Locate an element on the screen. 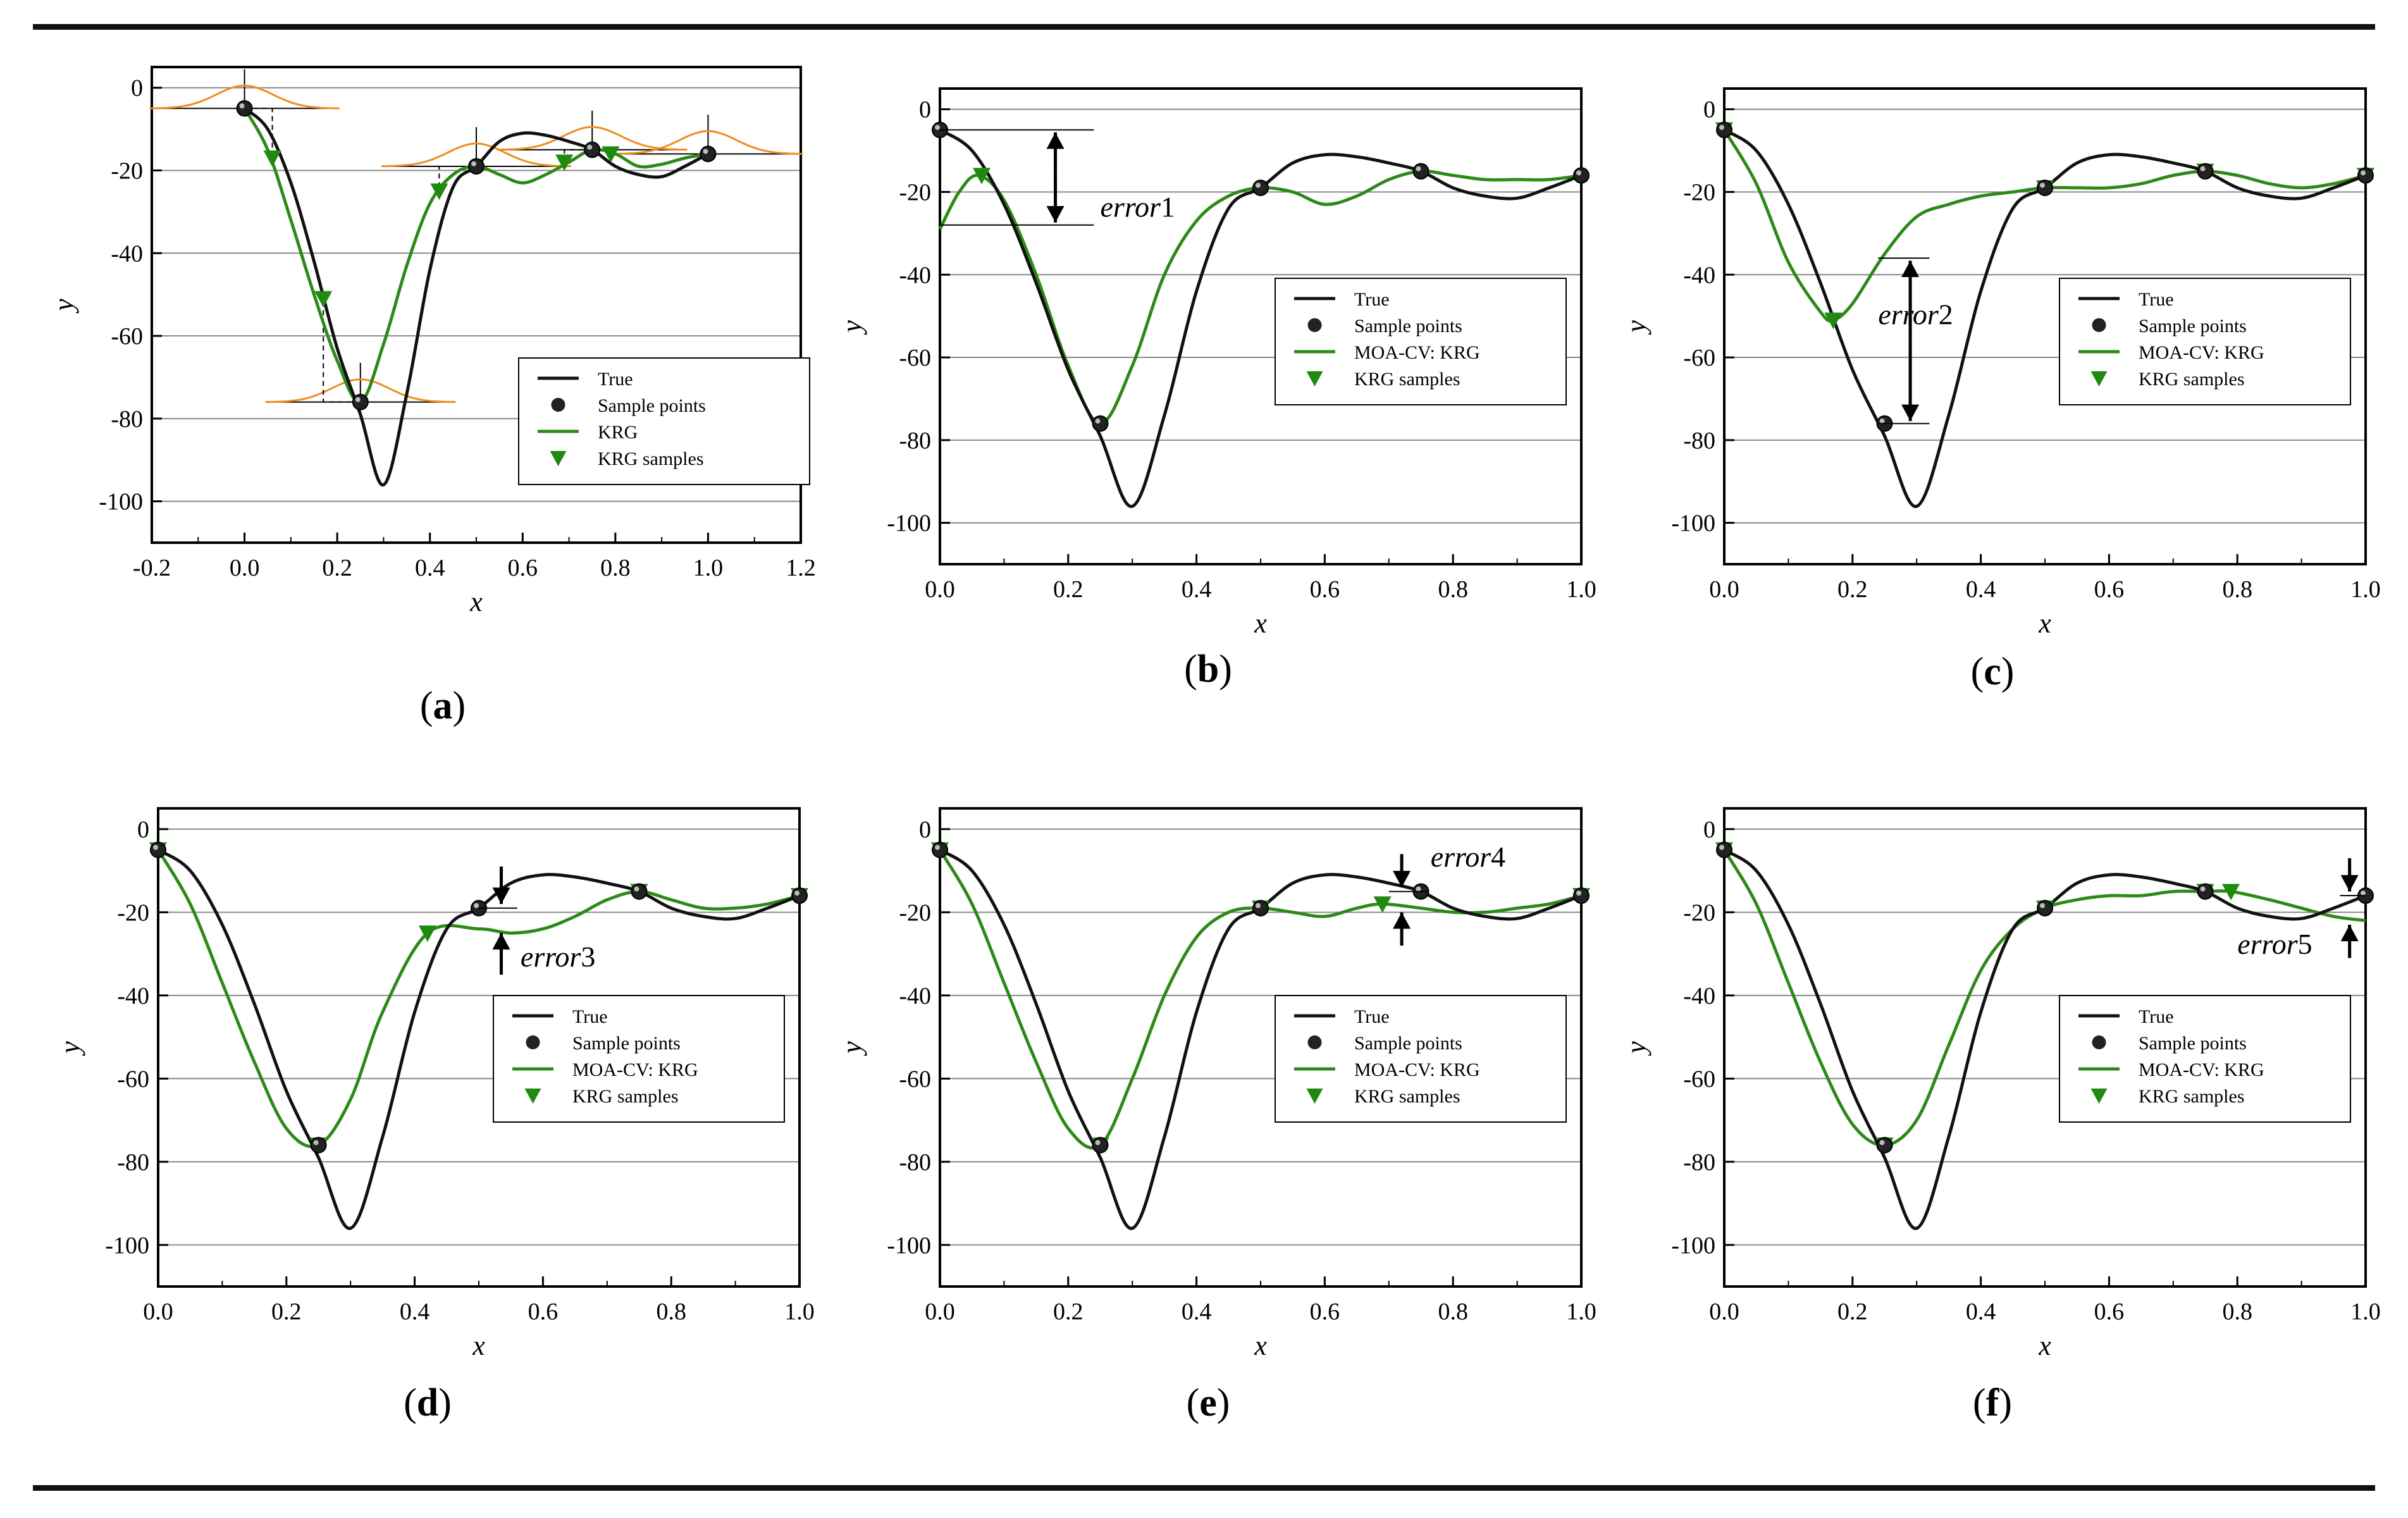 The image size is (2408, 1518). error-arrow-up-head is located at coordinates (501, 941).